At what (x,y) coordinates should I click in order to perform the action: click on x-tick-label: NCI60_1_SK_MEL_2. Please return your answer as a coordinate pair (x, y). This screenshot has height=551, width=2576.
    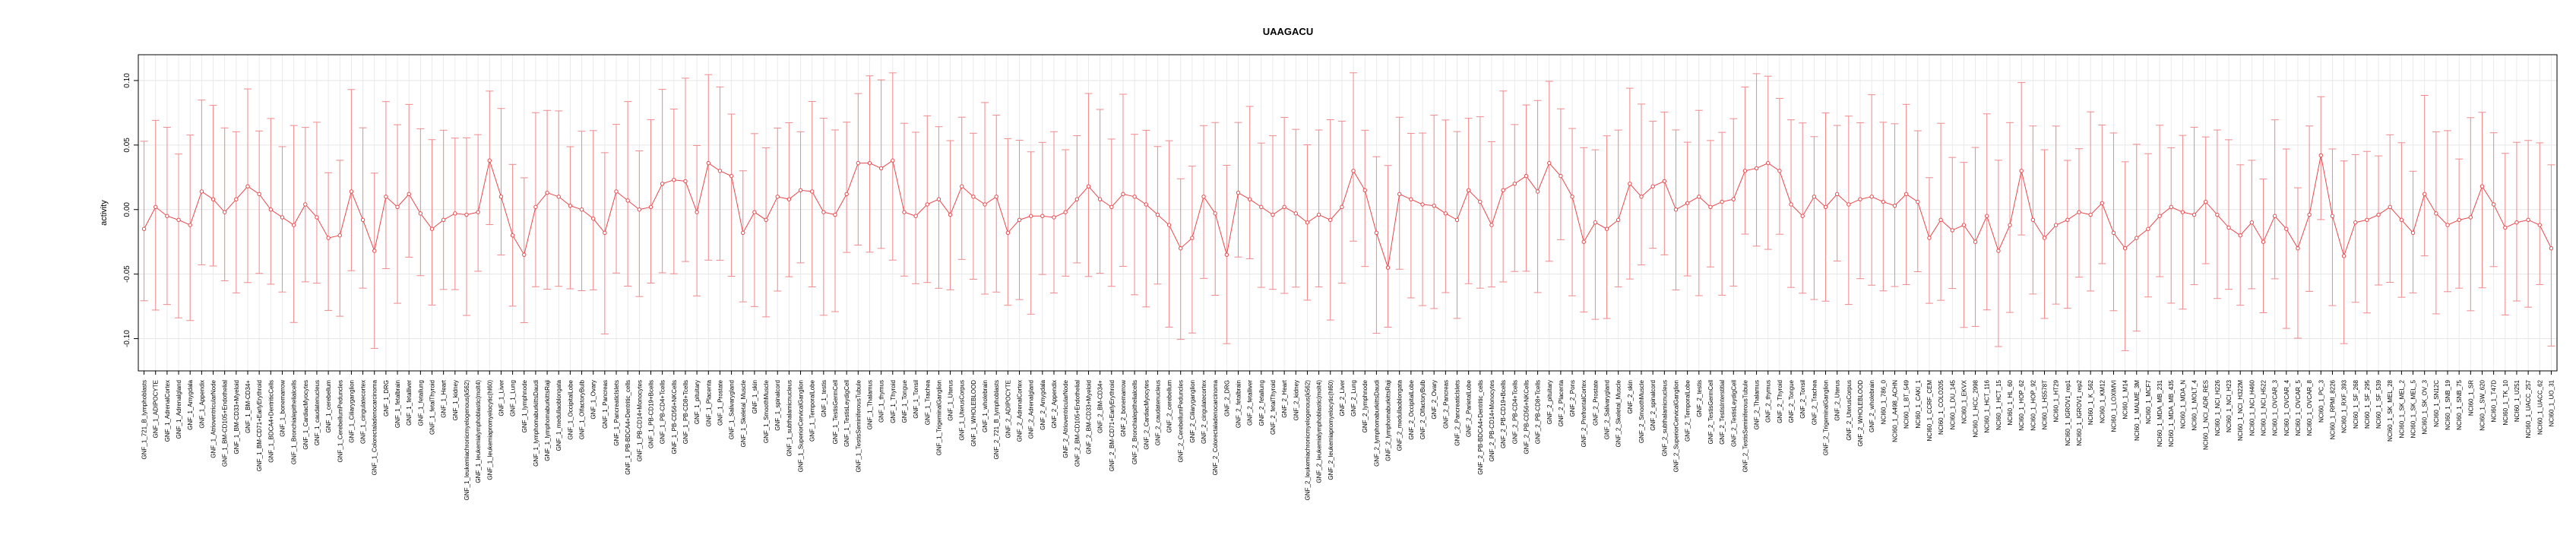
    Looking at the image, I should click on (2401, 408).